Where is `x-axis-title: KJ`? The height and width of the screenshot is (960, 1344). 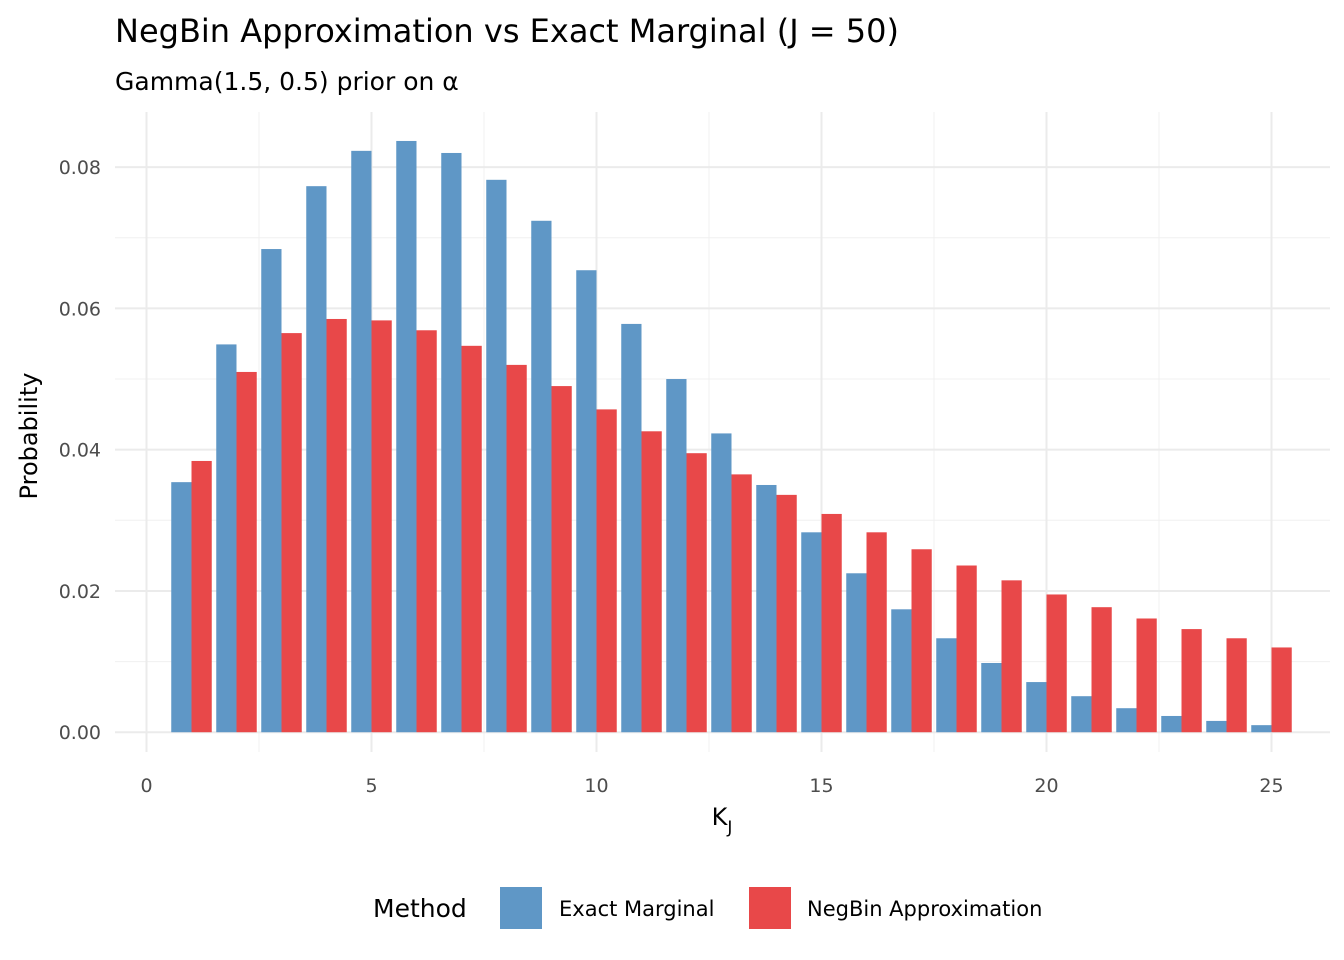
x-axis-title: KJ is located at coordinates (722, 820).